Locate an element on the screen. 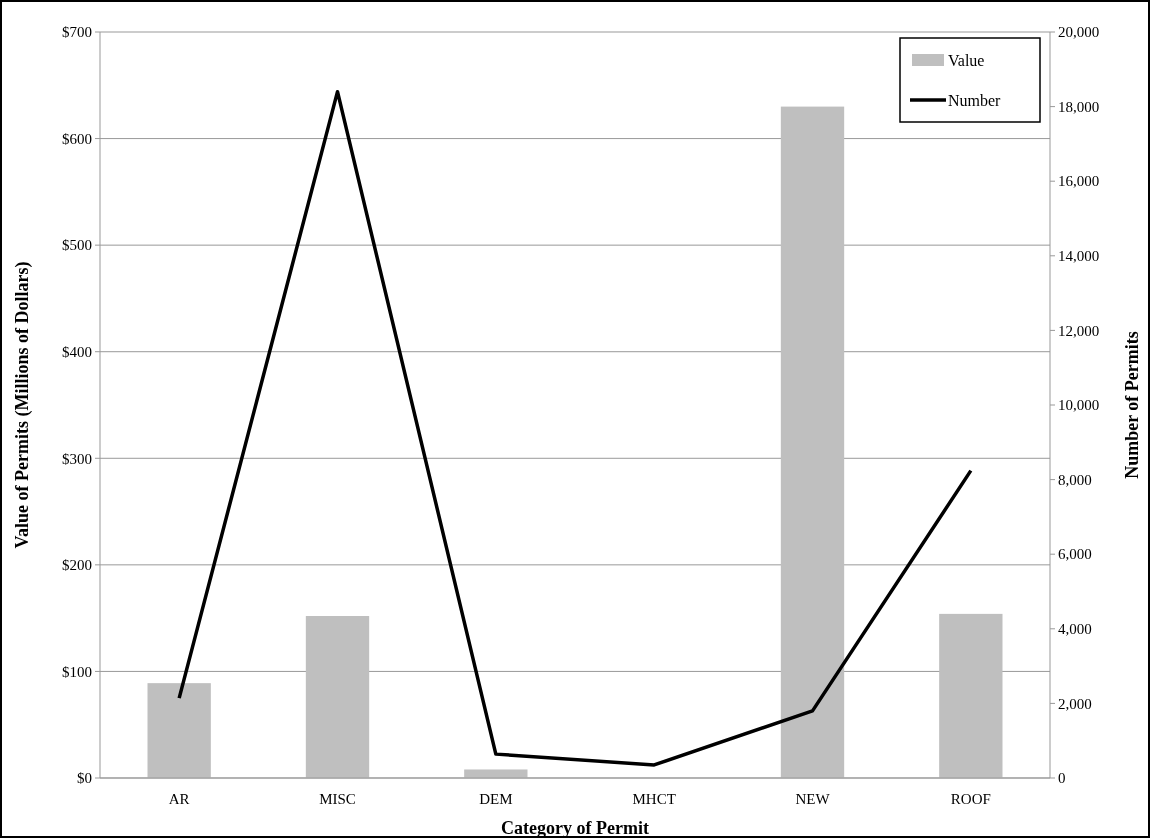 This screenshot has height=838, width=1150. y2-tick-label: 4,000 is located at coordinates (1075, 629).